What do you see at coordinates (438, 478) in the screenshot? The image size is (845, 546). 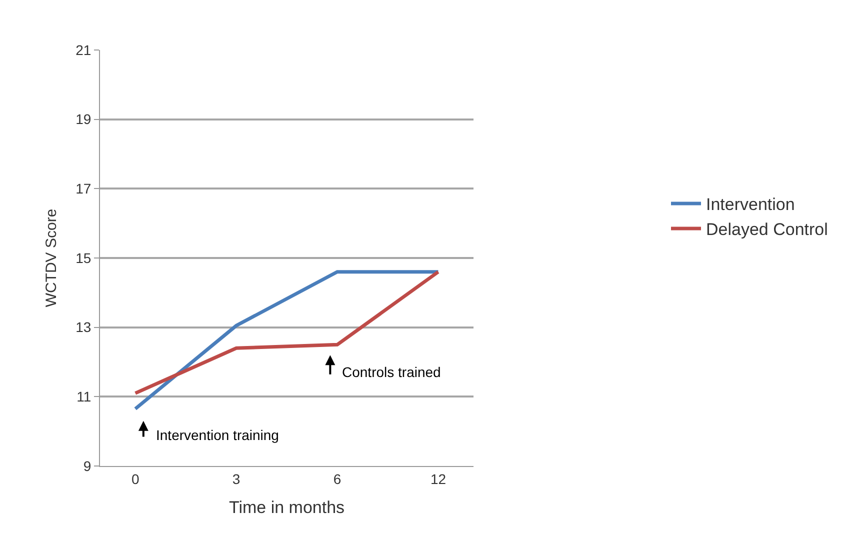 I see `x-tick-label: 12` at bounding box center [438, 478].